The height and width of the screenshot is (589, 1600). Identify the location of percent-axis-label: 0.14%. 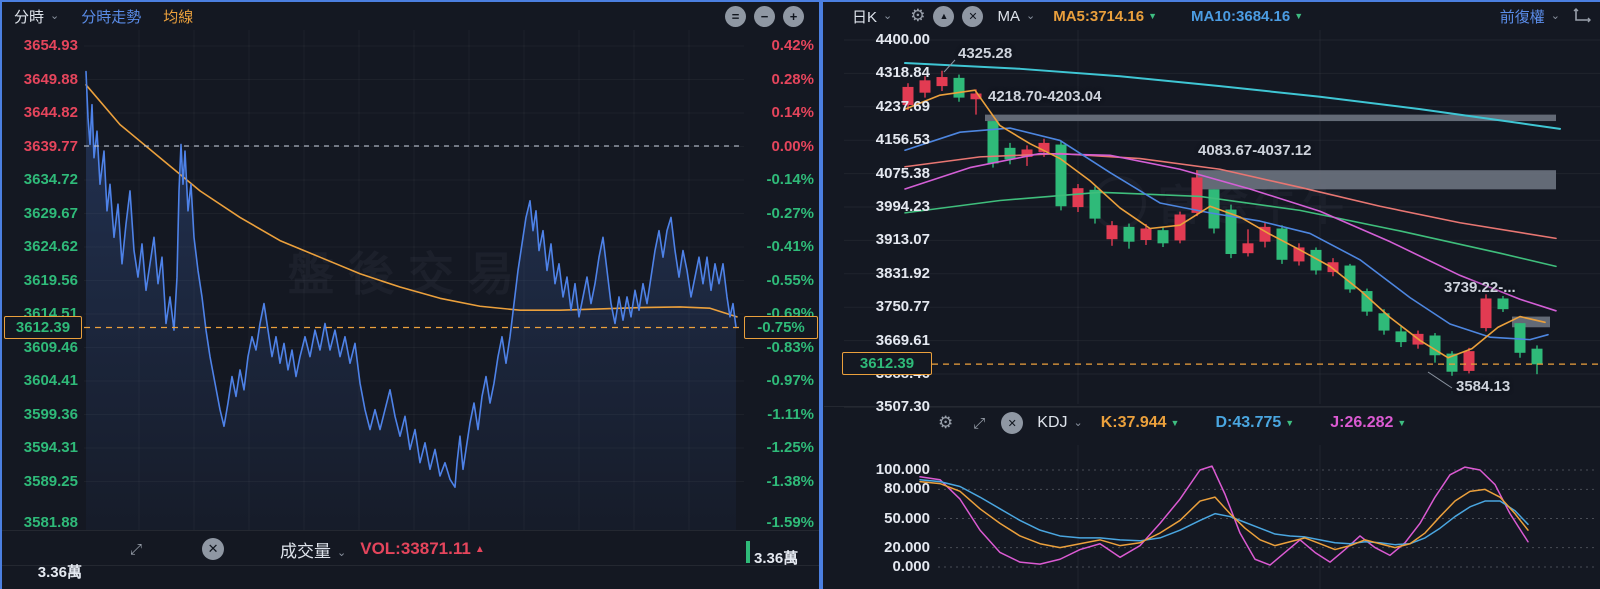
(792, 112).